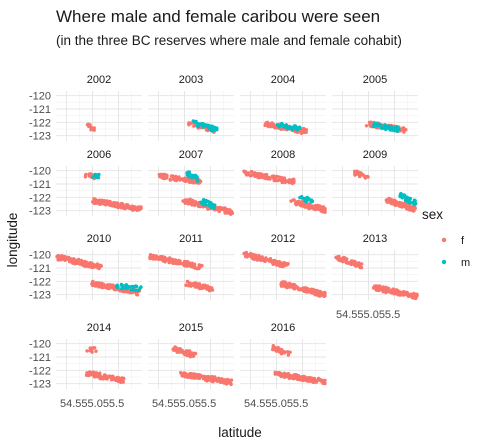 This screenshot has width=491, height=446. I want to click on facet-panel: 2006-120-121-122-123, so click(86, 183).